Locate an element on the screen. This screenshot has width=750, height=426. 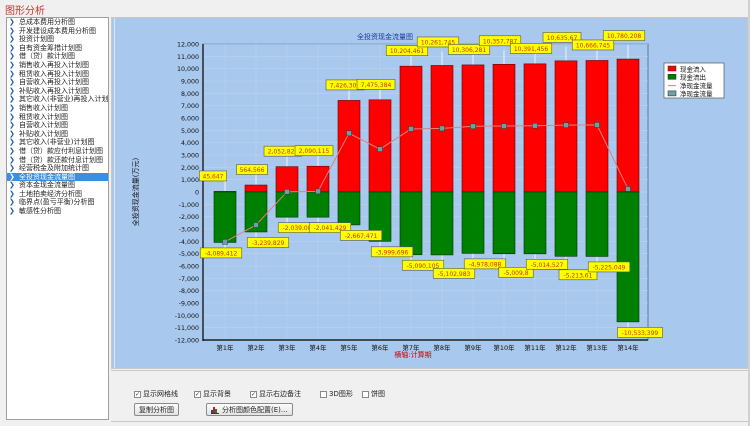
sidebar-item: ❯ 补贴收入再投入计划图 is located at coordinates (57, 91).